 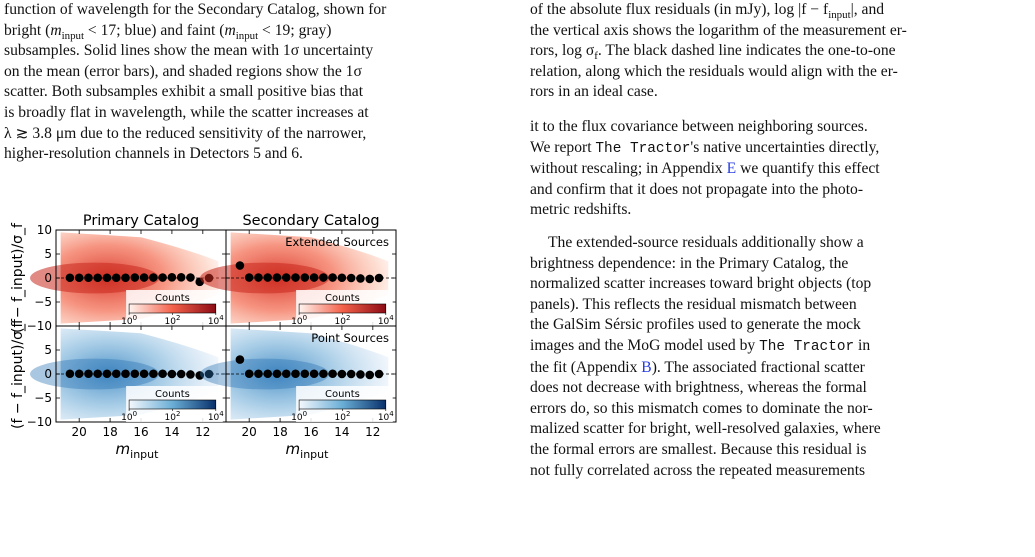 I want to click on row-label: Point Sources, so click(x=350, y=338).